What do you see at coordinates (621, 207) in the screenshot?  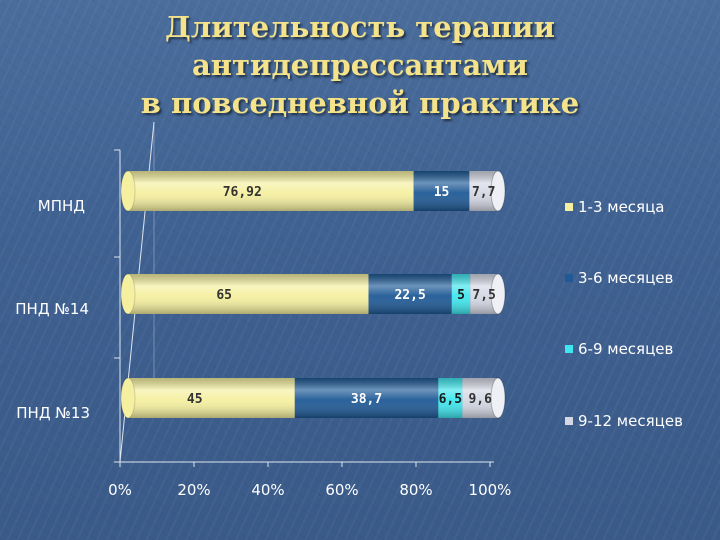 I see `legend-label: 1-3 месяца` at bounding box center [621, 207].